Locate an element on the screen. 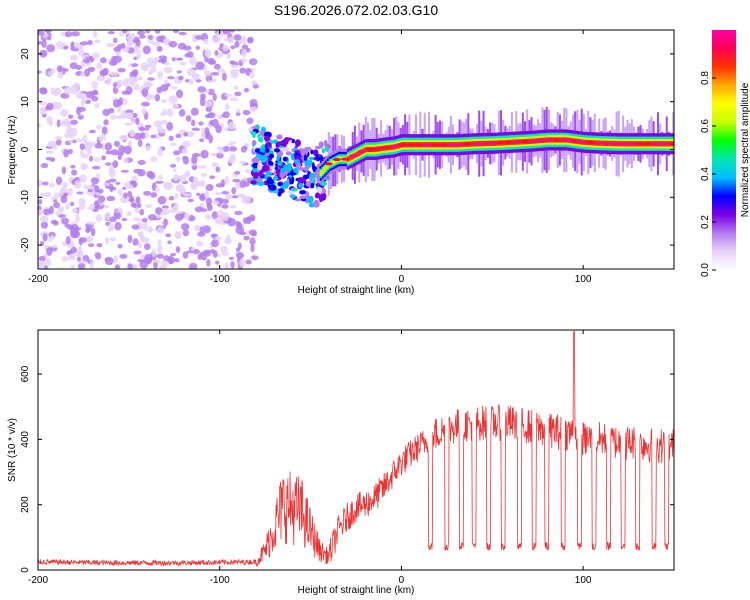 This screenshot has height=600, width=750. spectrogram-y-tick-label: 10 is located at coordinates (25, 102).